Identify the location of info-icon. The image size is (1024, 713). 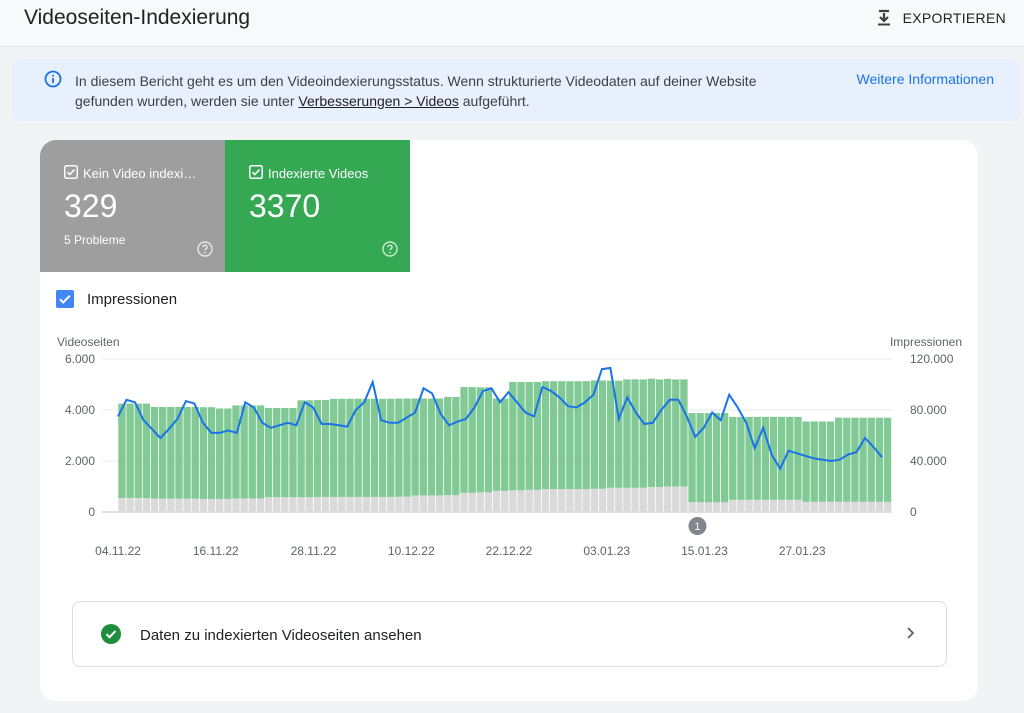
(53, 79).